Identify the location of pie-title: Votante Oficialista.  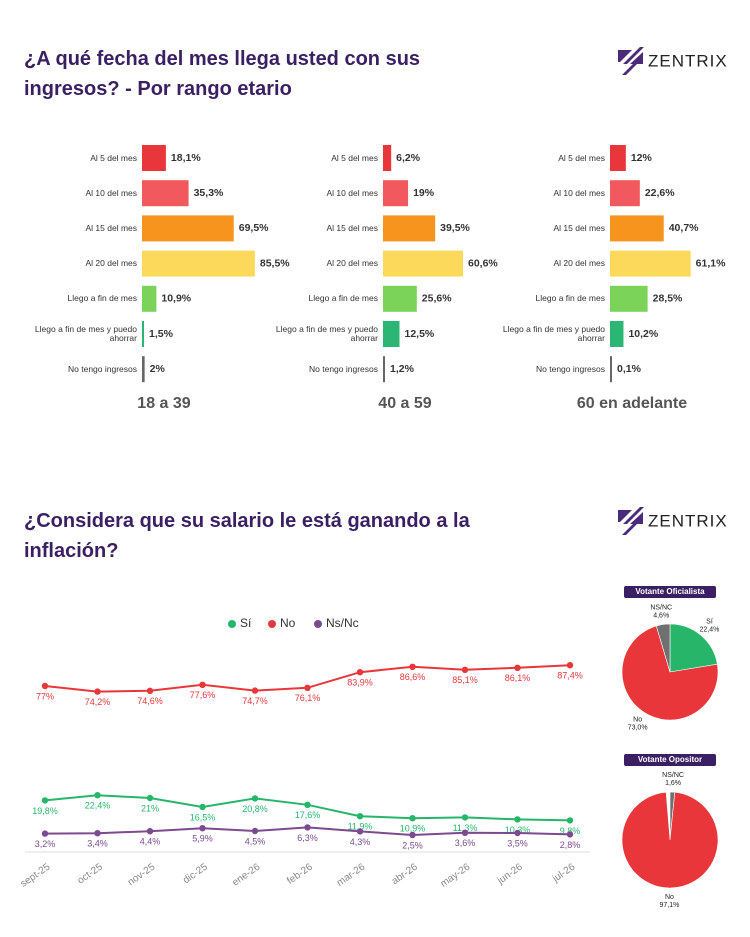
(670, 591).